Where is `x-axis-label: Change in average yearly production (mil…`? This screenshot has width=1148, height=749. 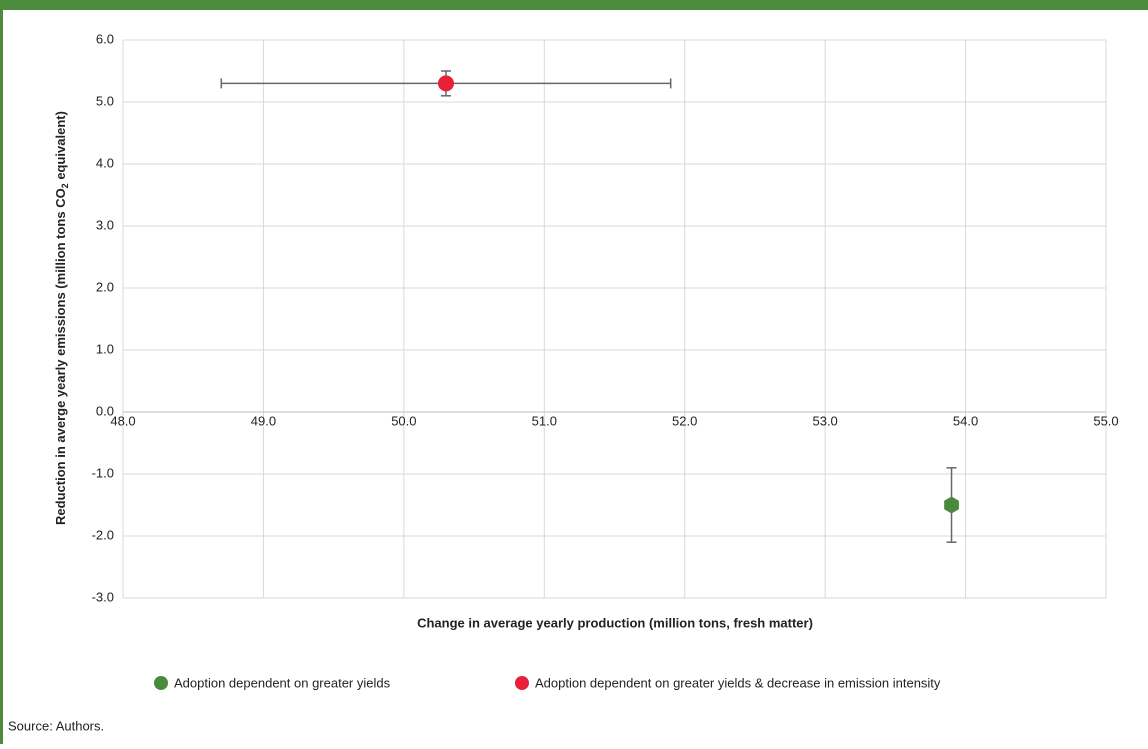
x-axis-label: Change in average yearly production (mil… is located at coordinates (615, 622).